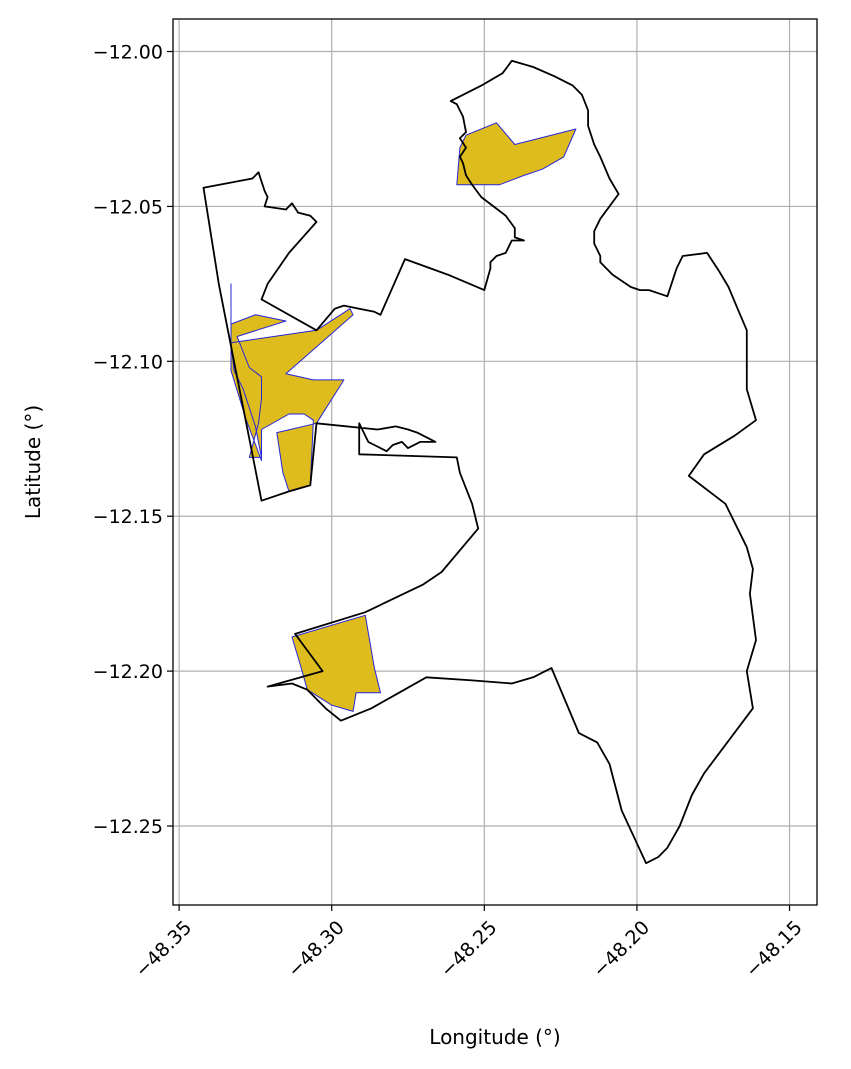 This screenshot has height=1069, width=851. What do you see at coordinates (128, 672) in the screenshot?
I see `y-tick-label: −12.20` at bounding box center [128, 672].